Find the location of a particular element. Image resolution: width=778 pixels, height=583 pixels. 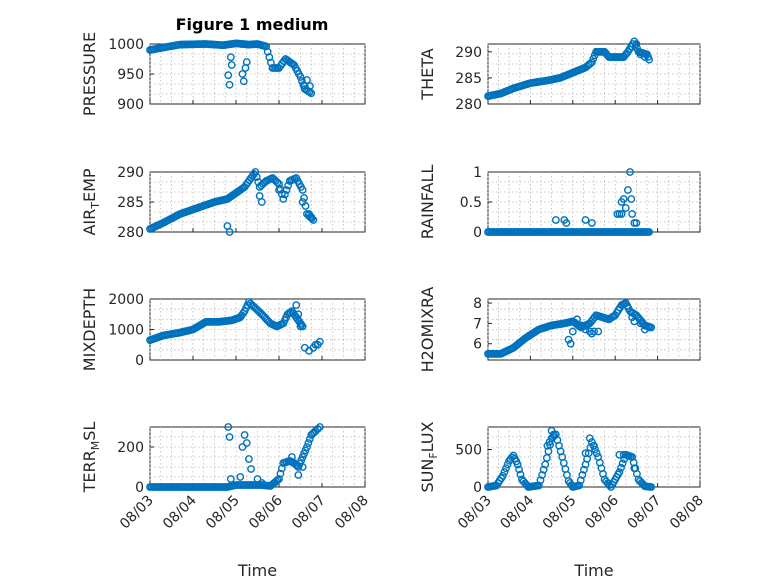

y-tick-label: 900 is located at coordinates (130, 105).